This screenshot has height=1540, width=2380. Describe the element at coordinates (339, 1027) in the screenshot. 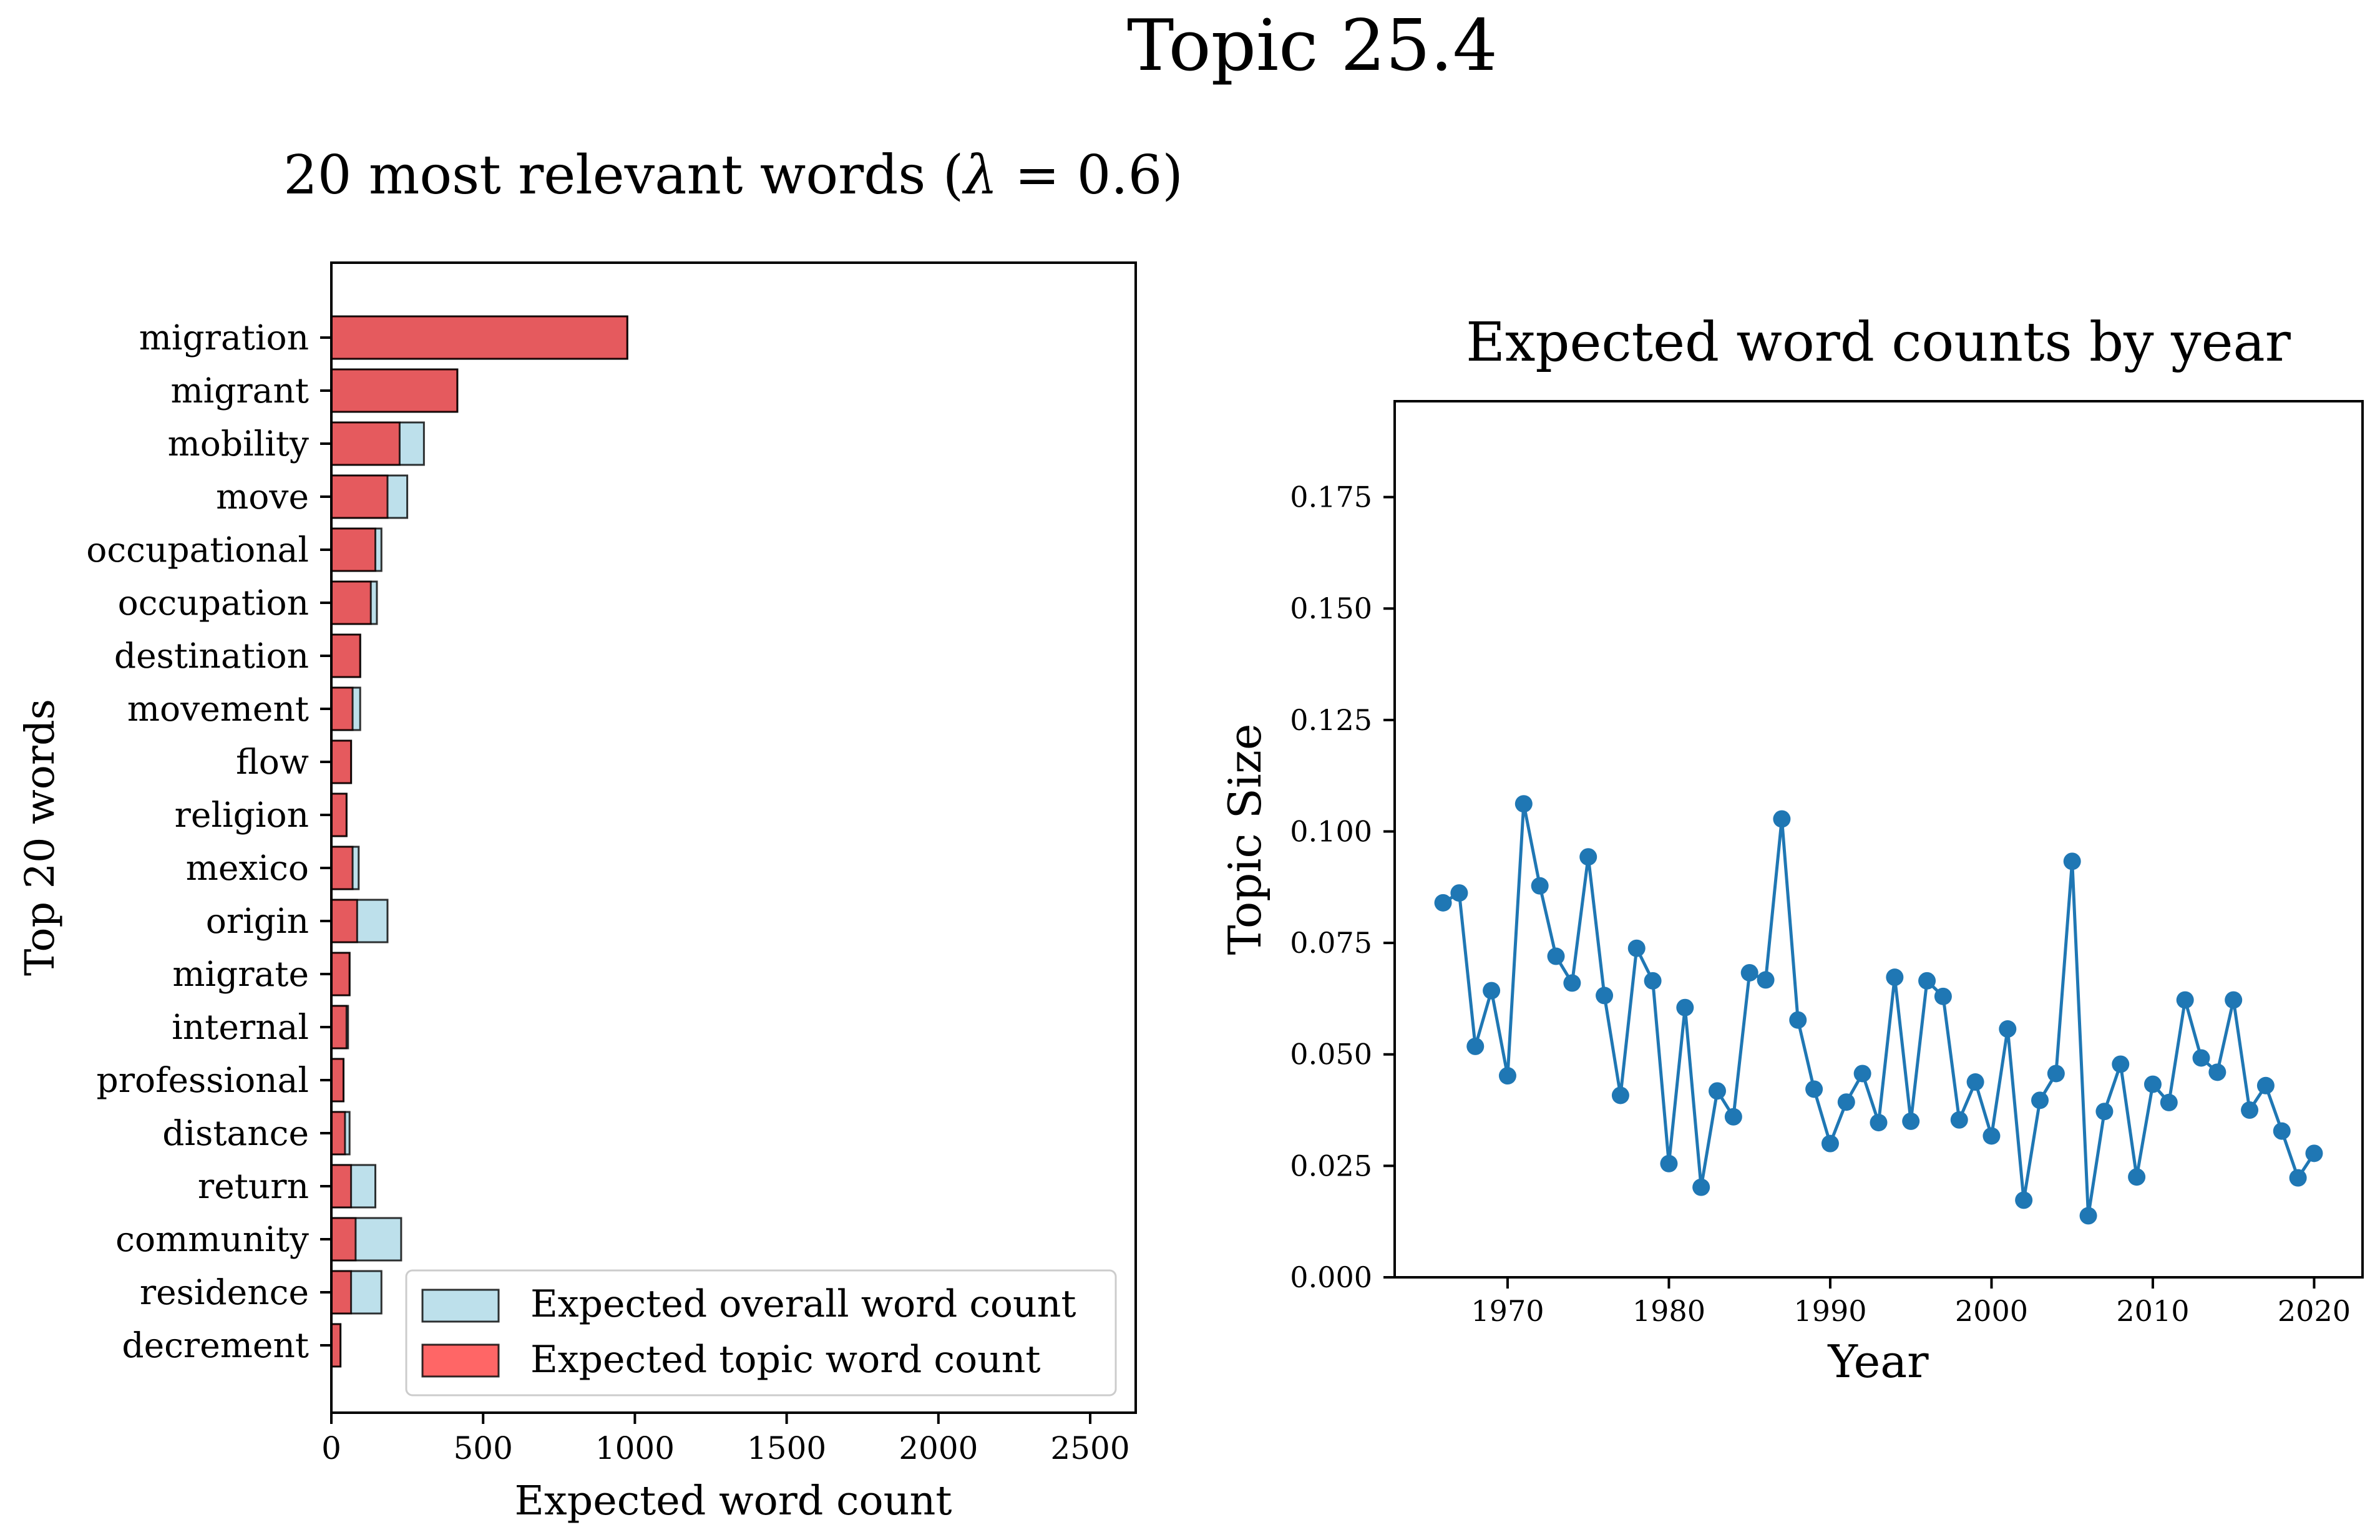

I see `bar-topic-internal` at that location.